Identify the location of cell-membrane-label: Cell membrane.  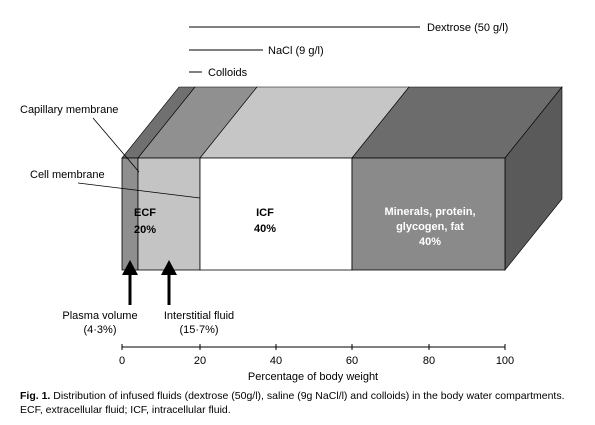
(67, 175).